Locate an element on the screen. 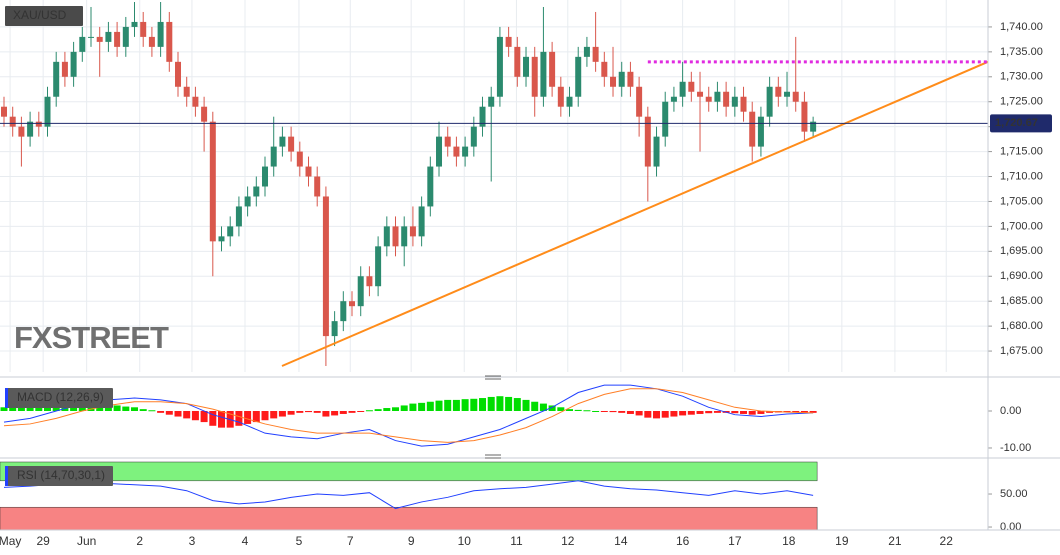  y-tick-label: 1,695.00 is located at coordinates (1021, 251).